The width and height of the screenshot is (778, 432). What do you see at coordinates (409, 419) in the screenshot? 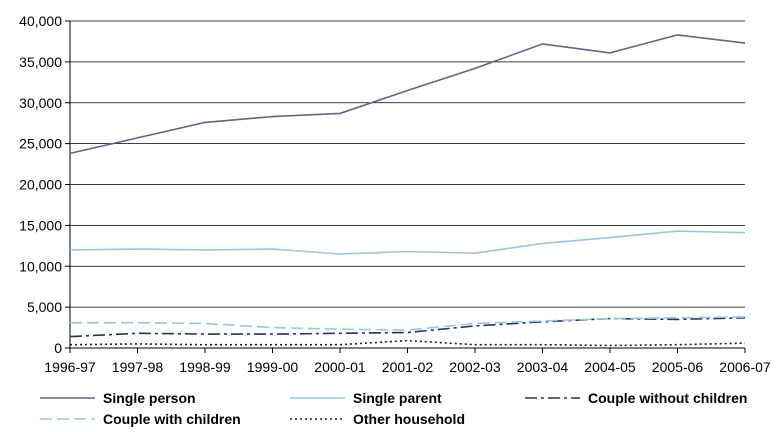
I see `legend-label: Other household` at bounding box center [409, 419].